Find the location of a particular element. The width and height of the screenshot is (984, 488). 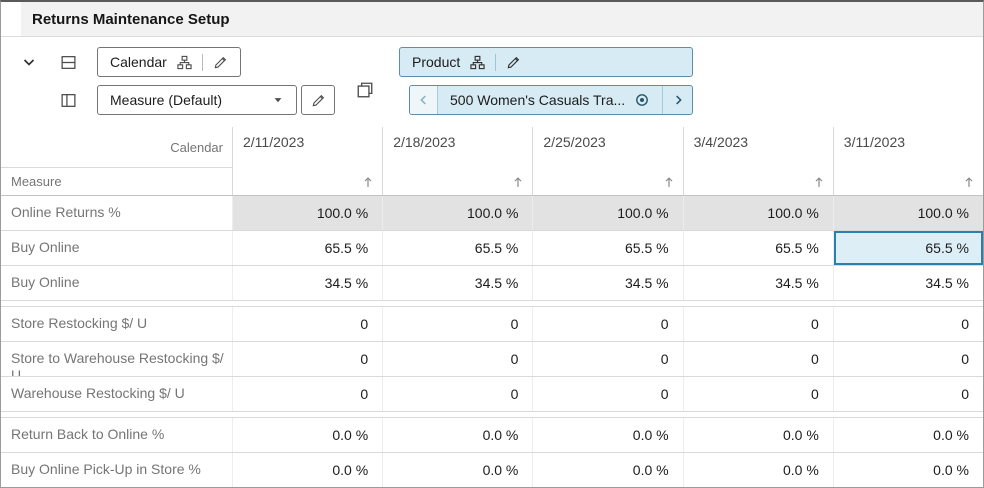

columns-axis-icon is located at coordinates (68, 100).